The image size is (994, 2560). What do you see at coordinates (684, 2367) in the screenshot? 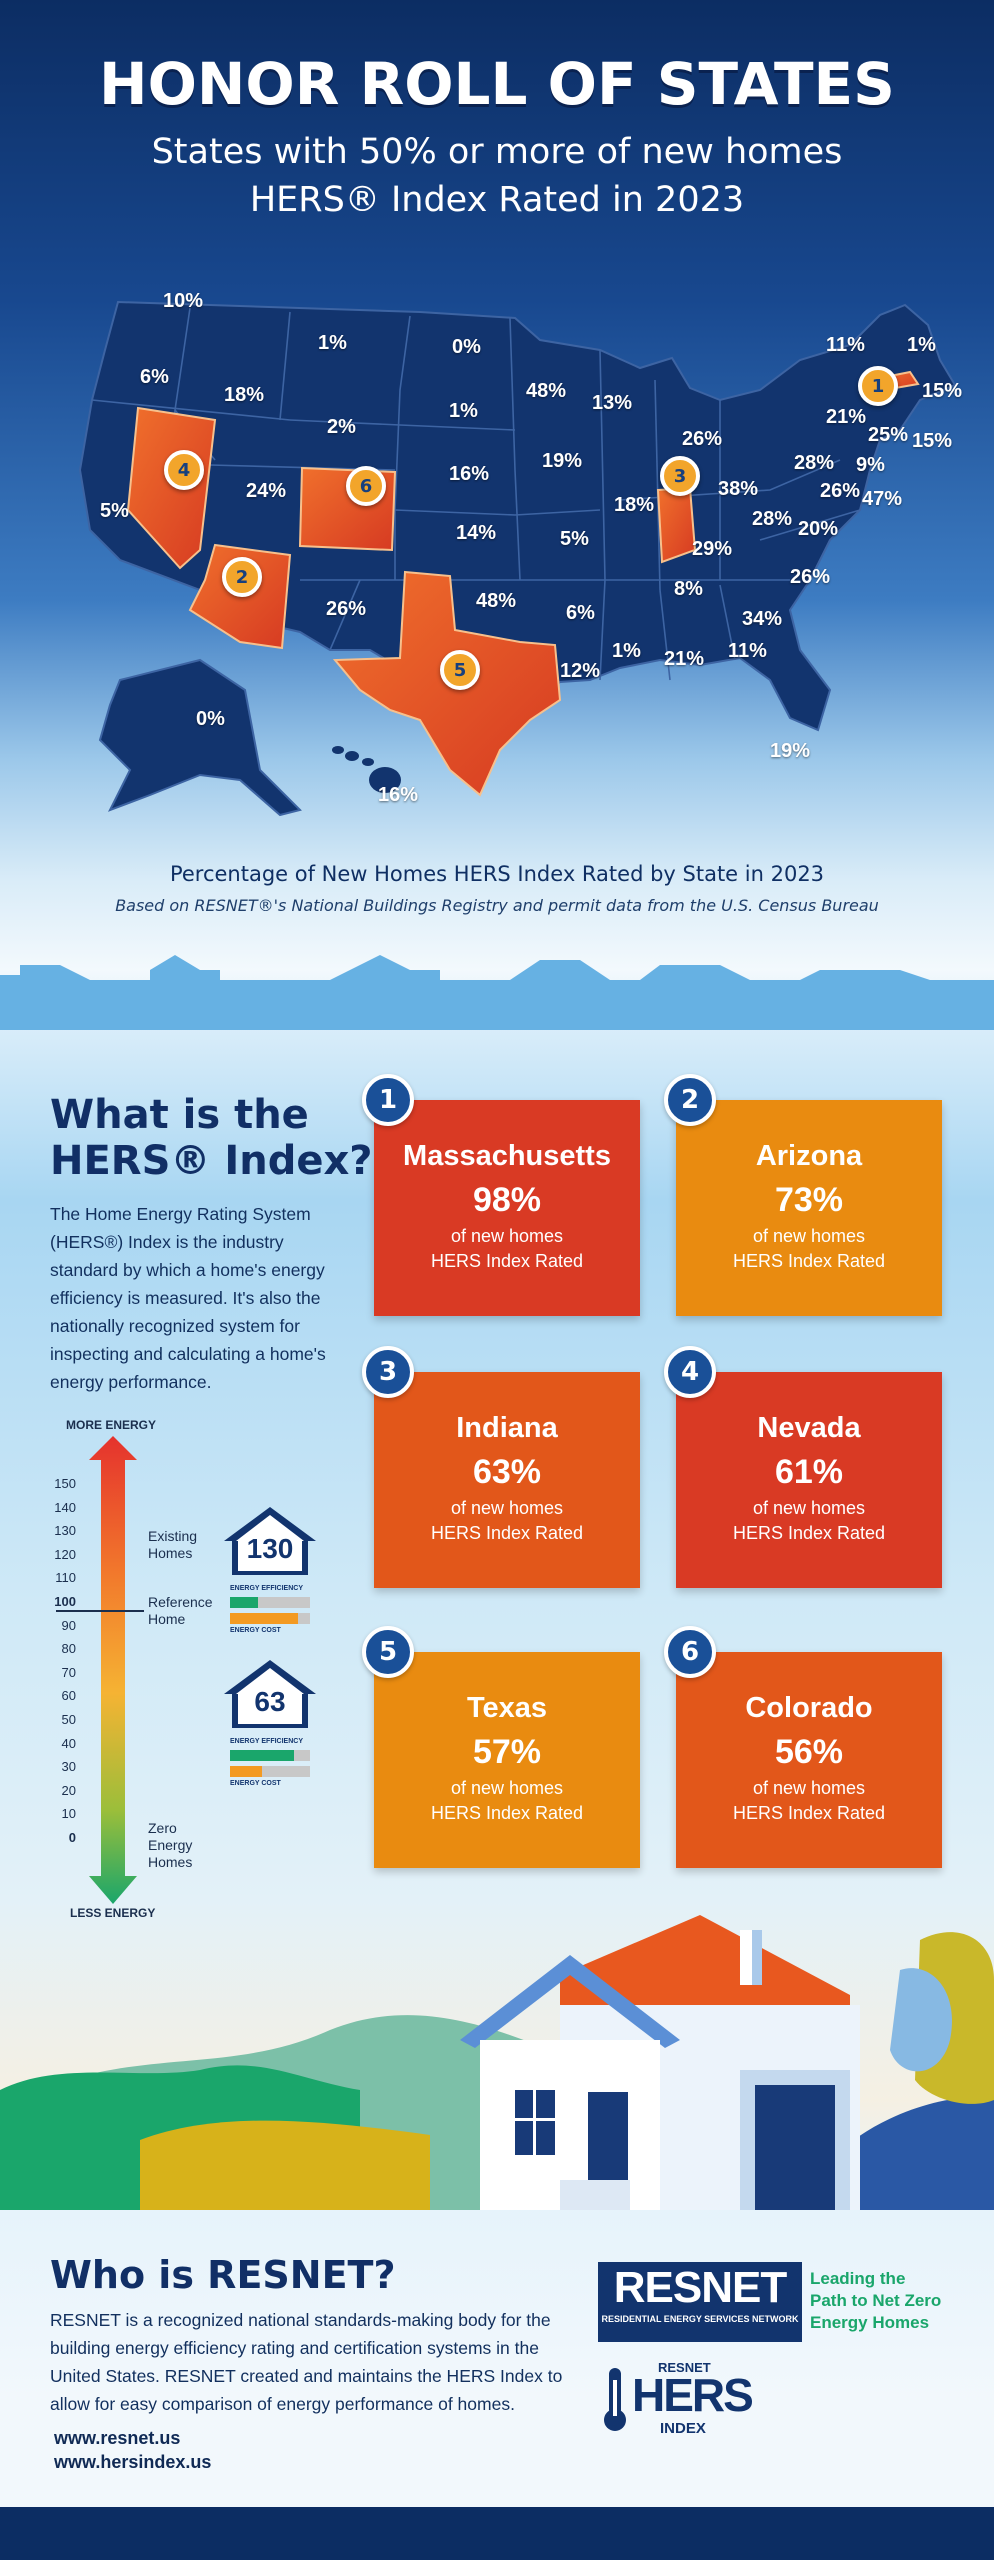
I see `hers-logo-small: RESNET` at bounding box center [684, 2367].